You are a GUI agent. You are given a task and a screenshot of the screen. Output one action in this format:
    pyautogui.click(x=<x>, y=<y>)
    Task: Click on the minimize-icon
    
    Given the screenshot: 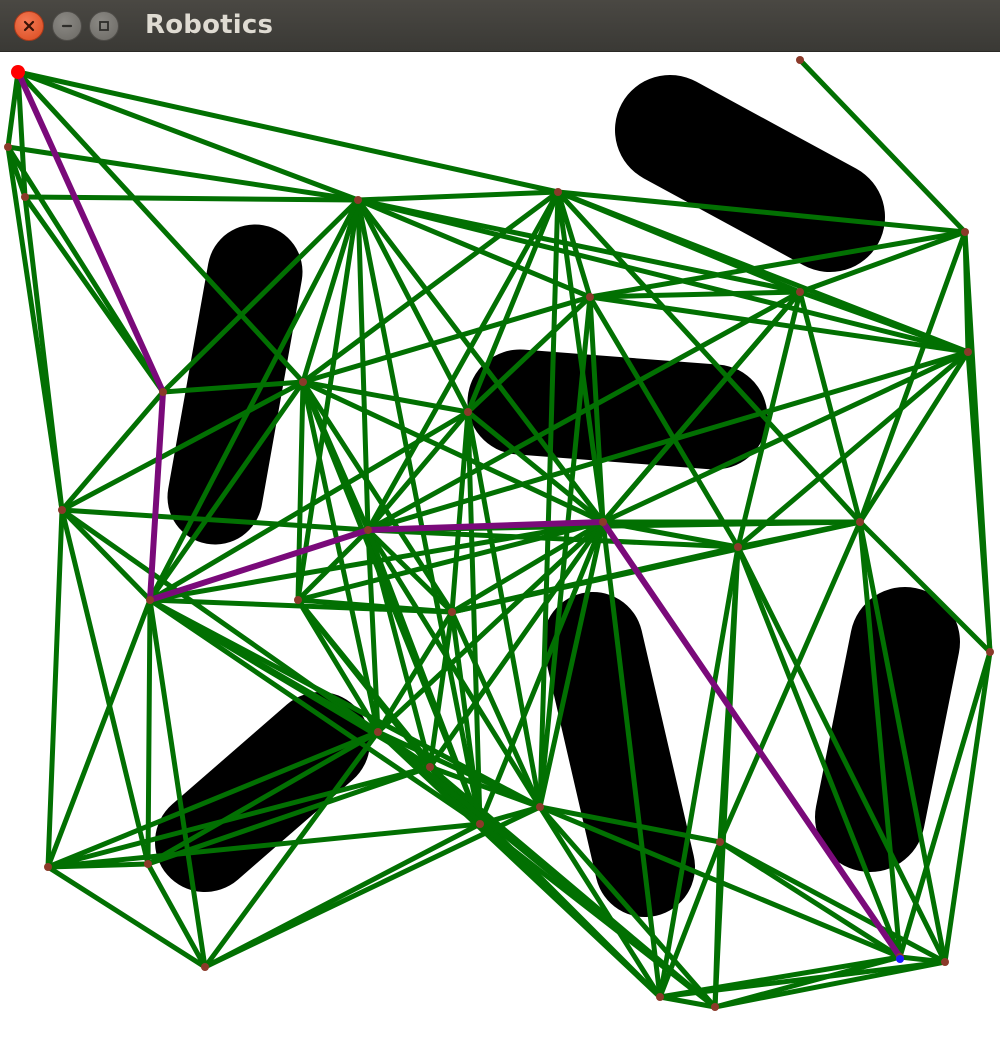 What is the action you would take?
    pyautogui.click(x=67, y=26)
    